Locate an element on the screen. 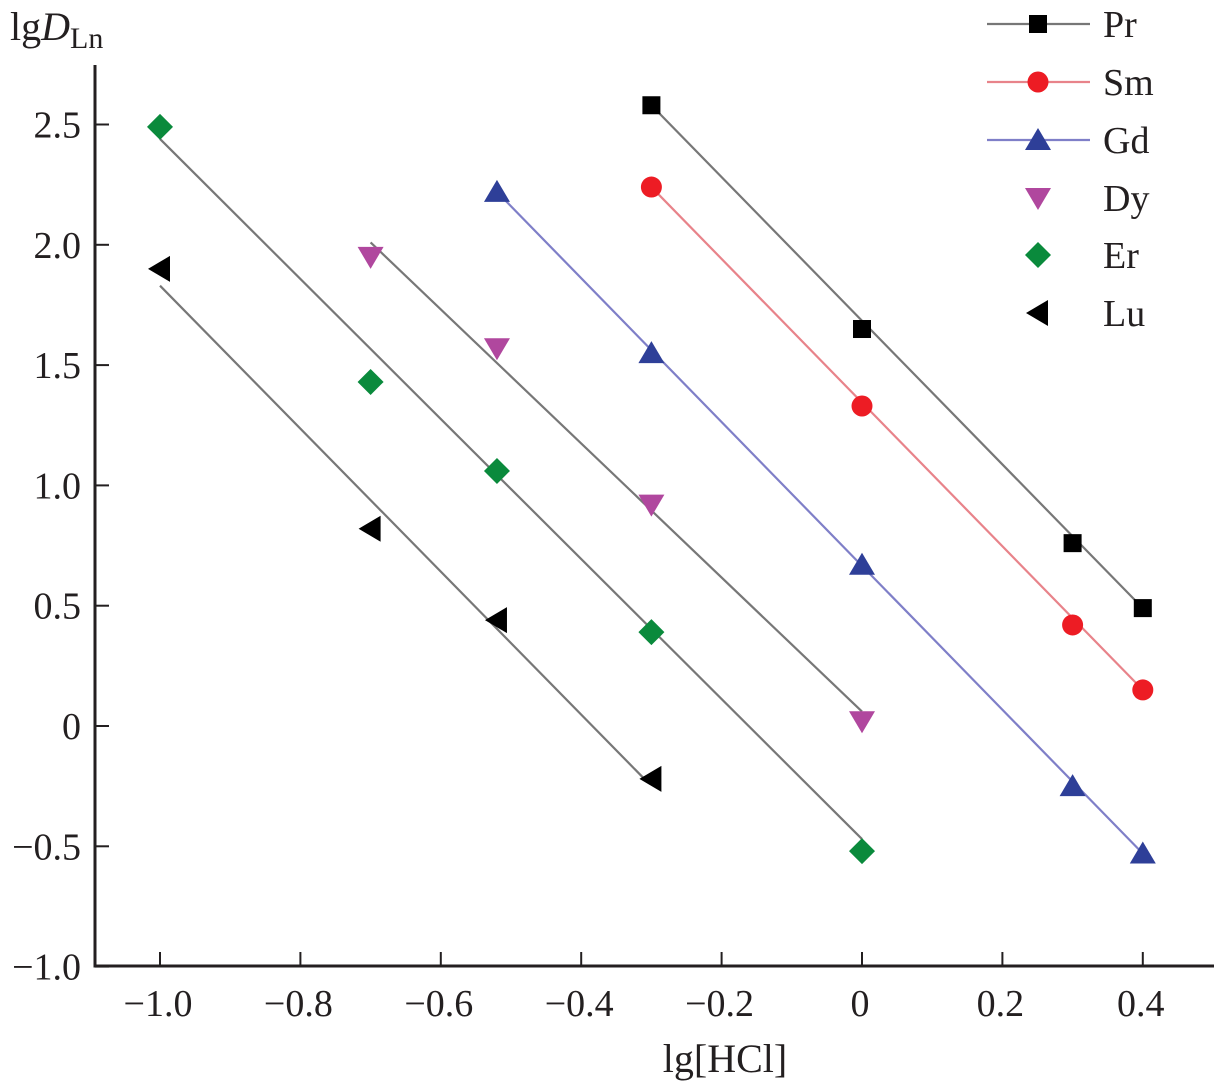  legend-label-pr: Pr is located at coordinates (1120, 25).